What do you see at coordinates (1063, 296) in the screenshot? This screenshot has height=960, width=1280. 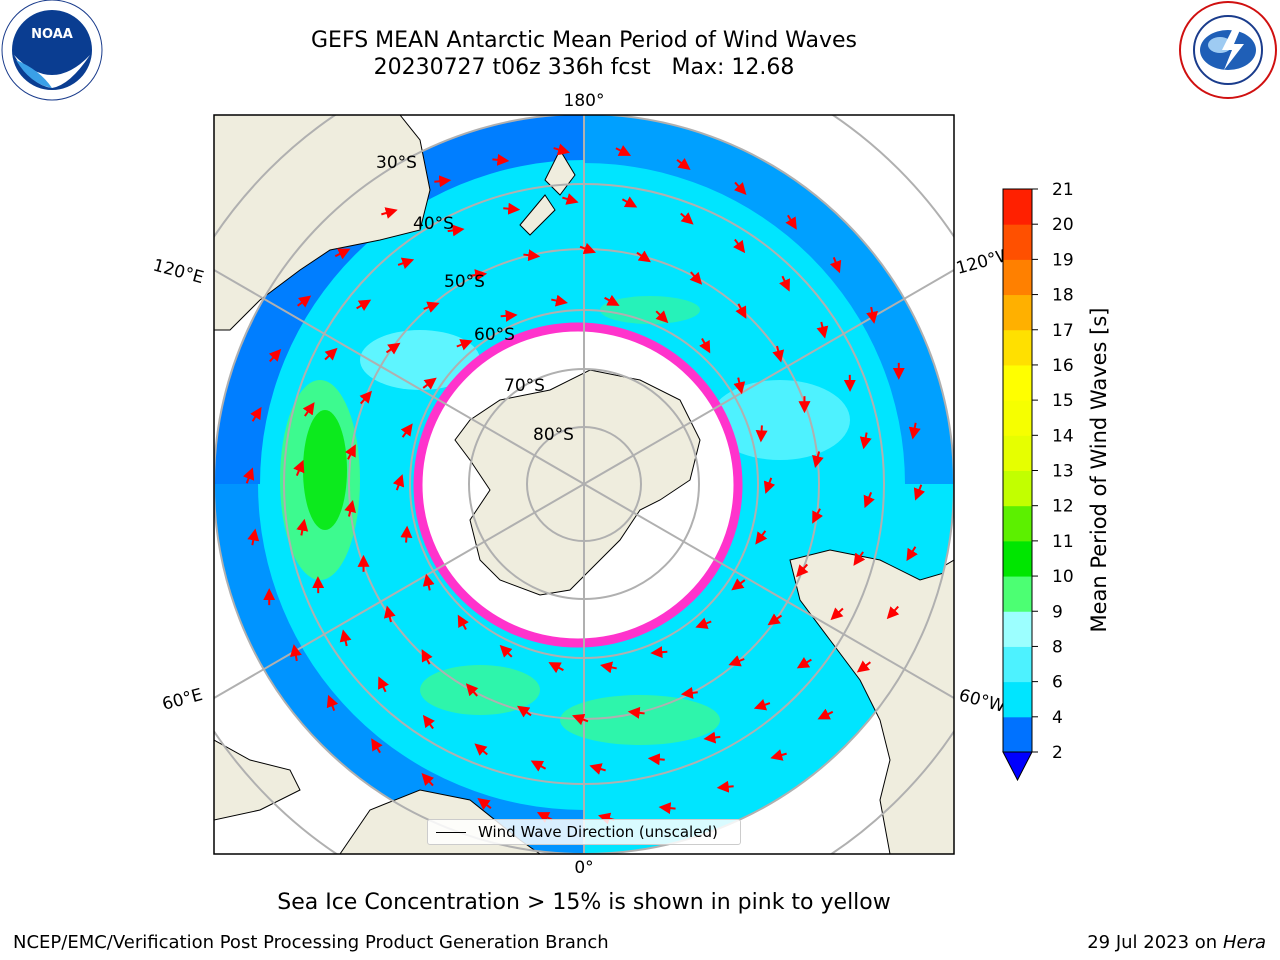 I see `colorbar-tick-label: 18` at bounding box center [1063, 296].